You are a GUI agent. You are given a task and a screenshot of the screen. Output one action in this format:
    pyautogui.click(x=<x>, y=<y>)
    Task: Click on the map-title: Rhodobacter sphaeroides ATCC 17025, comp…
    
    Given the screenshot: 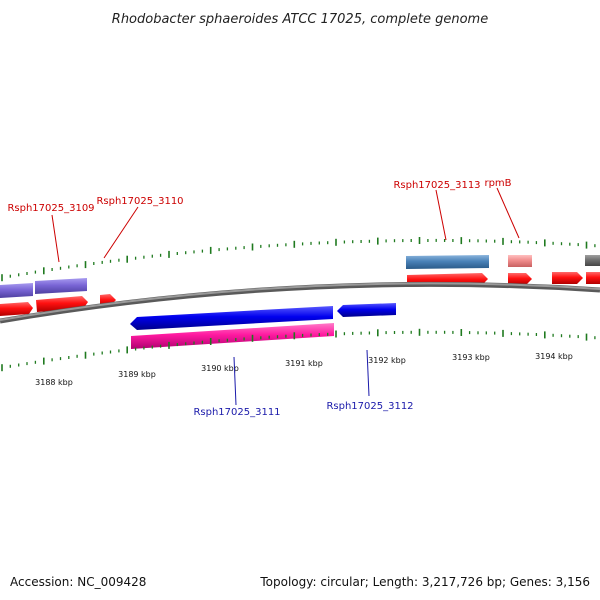 What is the action you would take?
    pyautogui.click(x=300, y=19)
    